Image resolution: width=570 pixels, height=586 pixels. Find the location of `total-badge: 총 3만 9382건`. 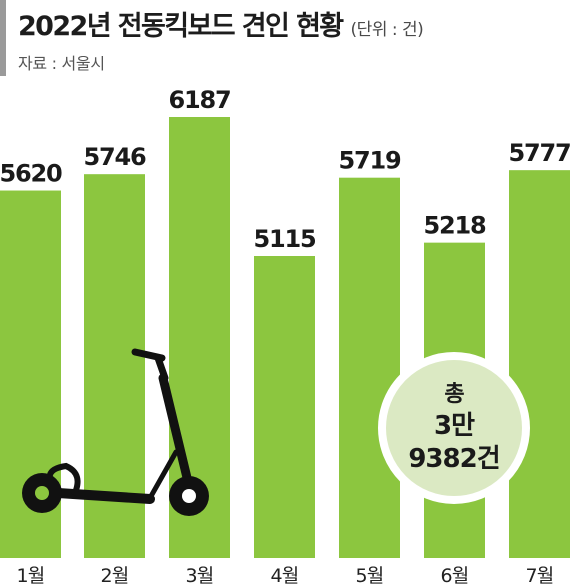

total-badge: 총 3만 9382건 is located at coordinates (454, 428).